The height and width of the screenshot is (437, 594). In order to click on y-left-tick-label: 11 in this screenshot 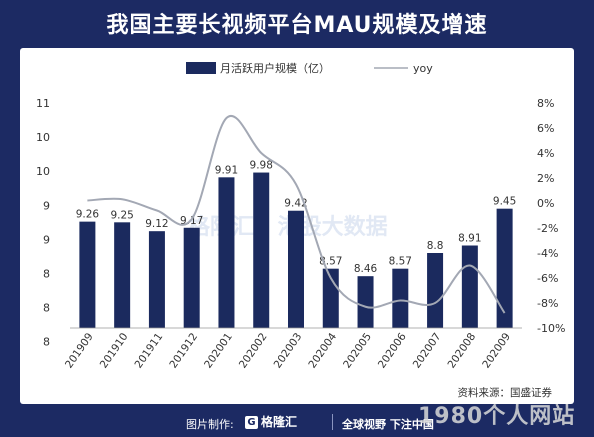, I will do `click(43, 103)`.